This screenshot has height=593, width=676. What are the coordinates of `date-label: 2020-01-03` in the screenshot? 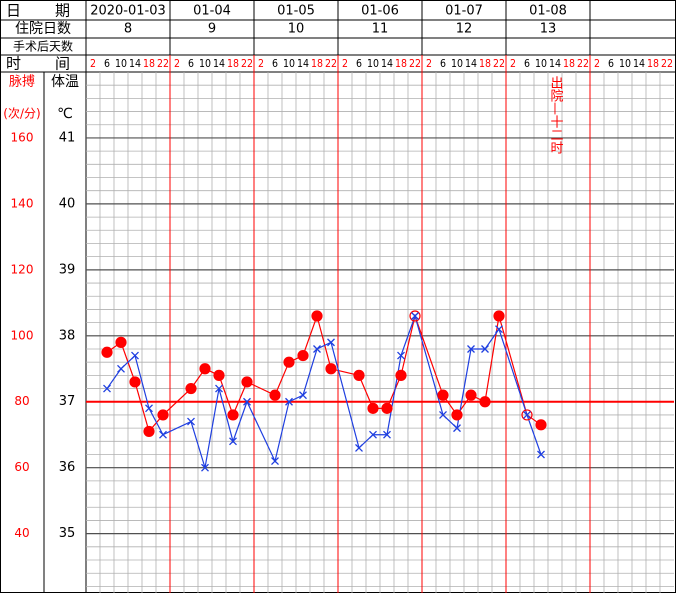 It's located at (128, 11).